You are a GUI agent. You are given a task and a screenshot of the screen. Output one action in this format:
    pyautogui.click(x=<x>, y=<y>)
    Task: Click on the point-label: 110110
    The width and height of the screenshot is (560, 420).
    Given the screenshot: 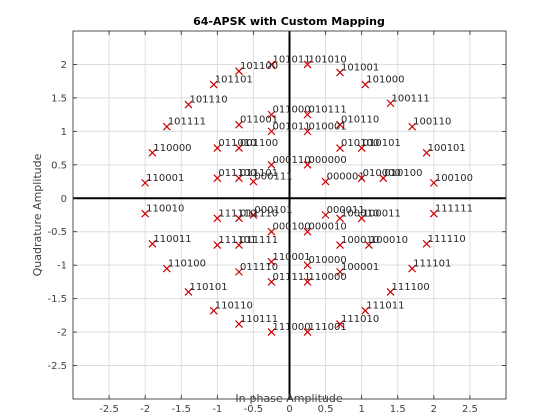 What is the action you would take?
    pyautogui.click(x=234, y=306)
    